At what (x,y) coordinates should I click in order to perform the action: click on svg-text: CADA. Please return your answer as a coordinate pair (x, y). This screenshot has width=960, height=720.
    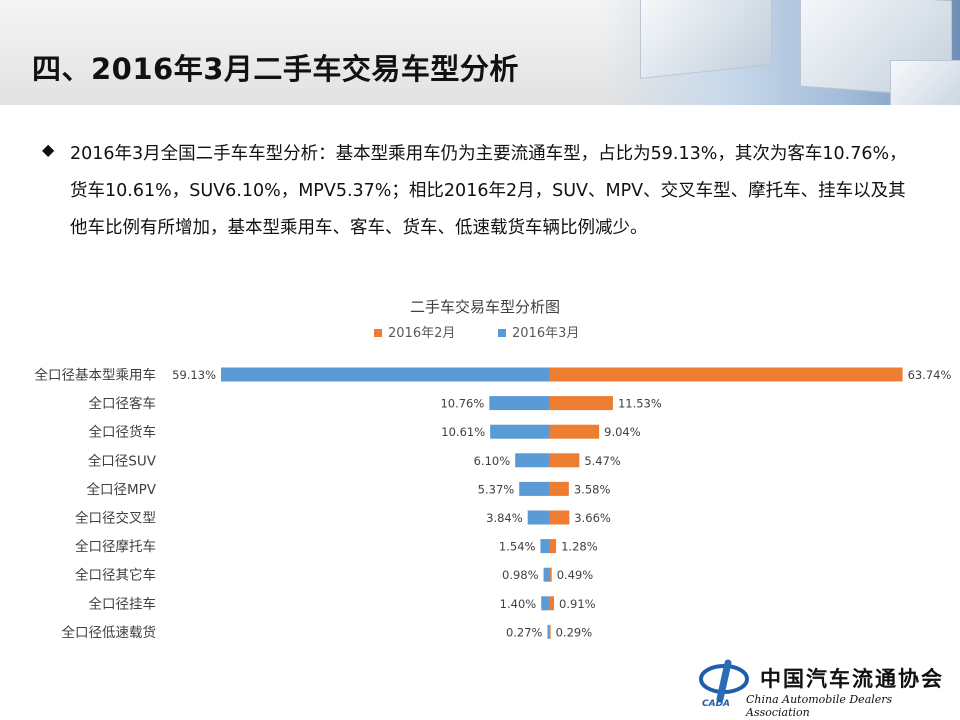
    Looking at the image, I should click on (716, 703).